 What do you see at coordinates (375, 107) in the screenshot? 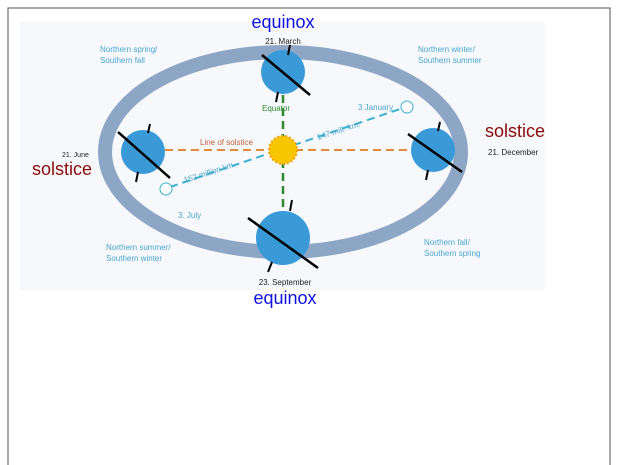
I see `label: 3 January` at bounding box center [375, 107].